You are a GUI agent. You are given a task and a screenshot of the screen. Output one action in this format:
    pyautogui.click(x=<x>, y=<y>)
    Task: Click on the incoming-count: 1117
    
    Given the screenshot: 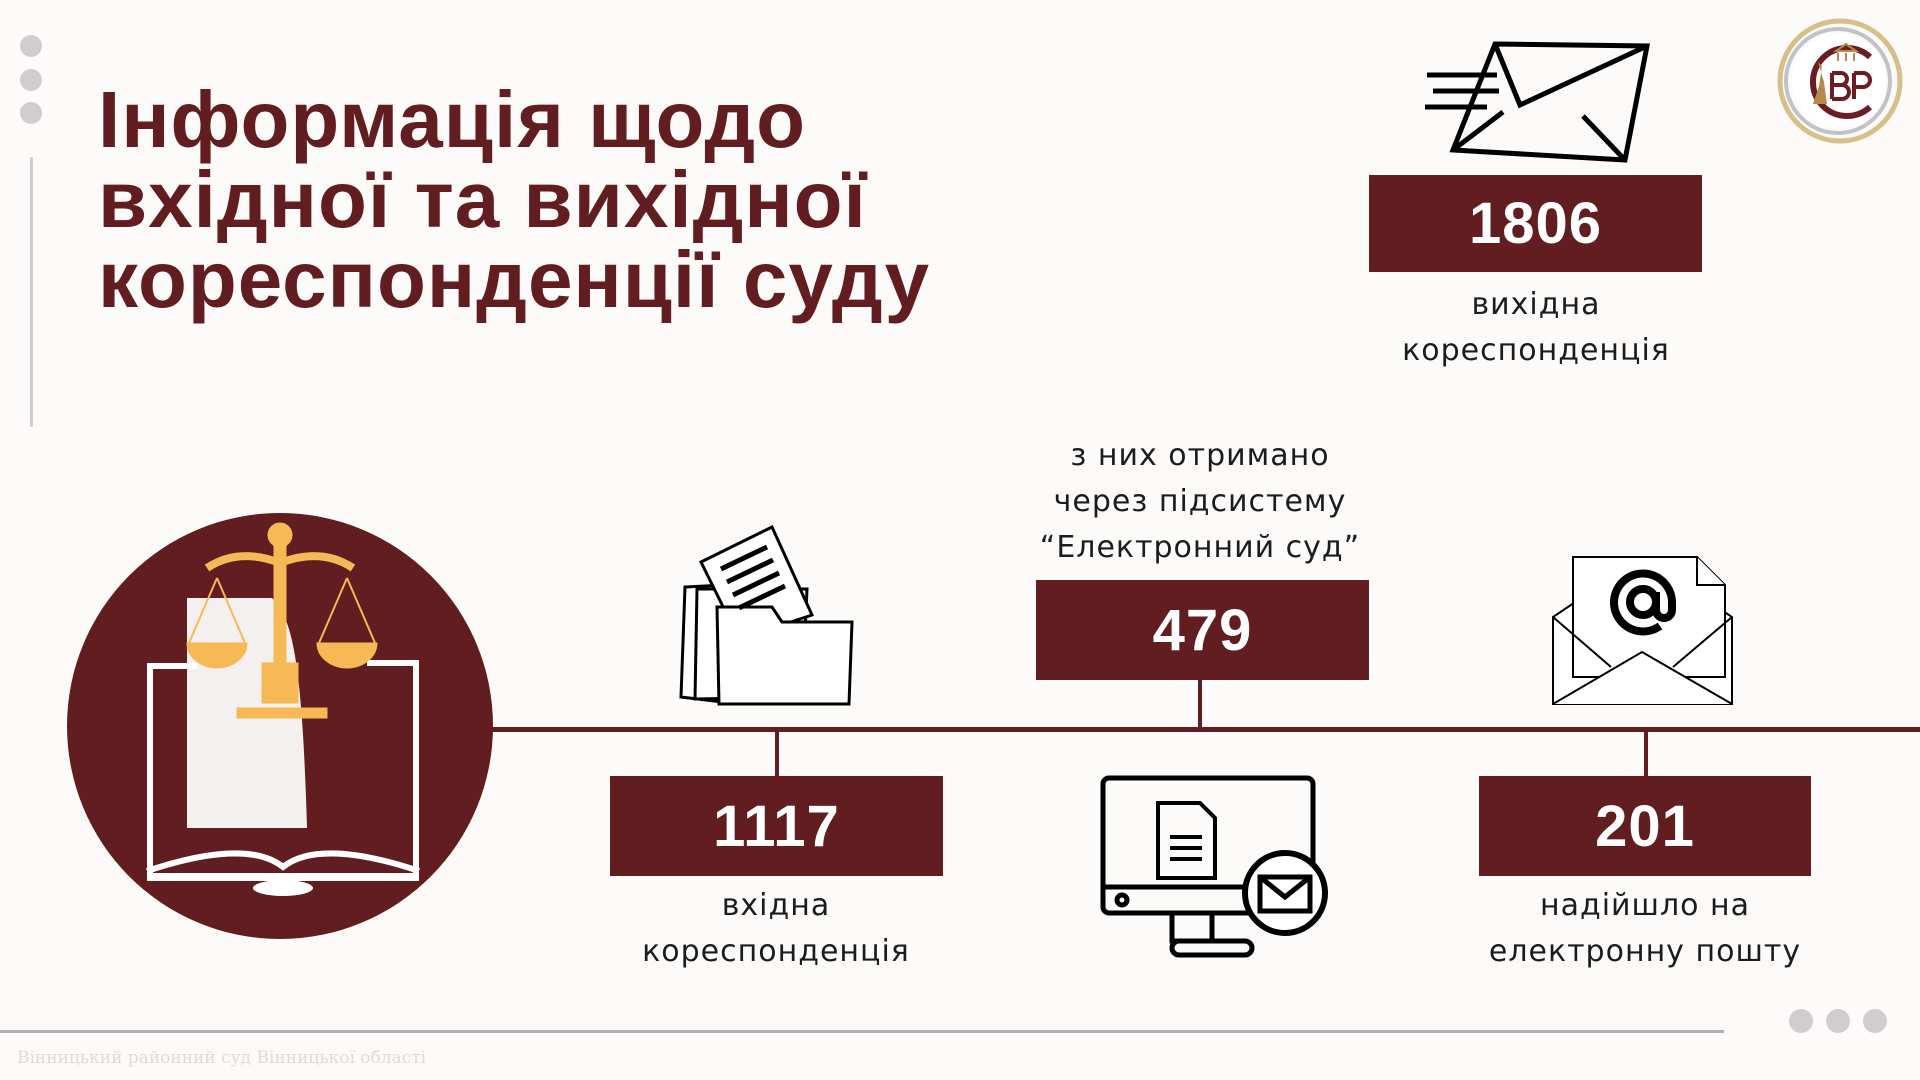 What is the action you would take?
    pyautogui.click(x=776, y=826)
    